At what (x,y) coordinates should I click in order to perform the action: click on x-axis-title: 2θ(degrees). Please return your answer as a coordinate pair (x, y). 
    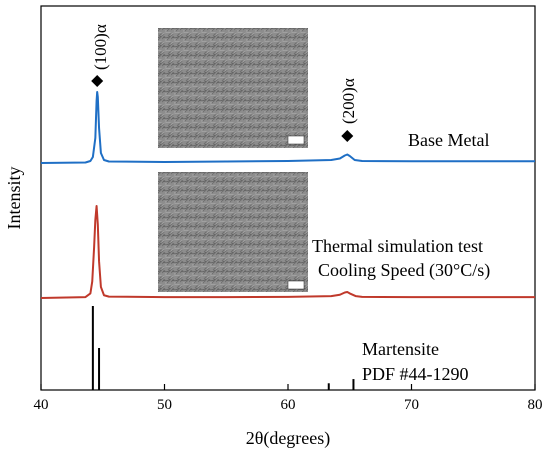
    Looking at the image, I should click on (288, 438).